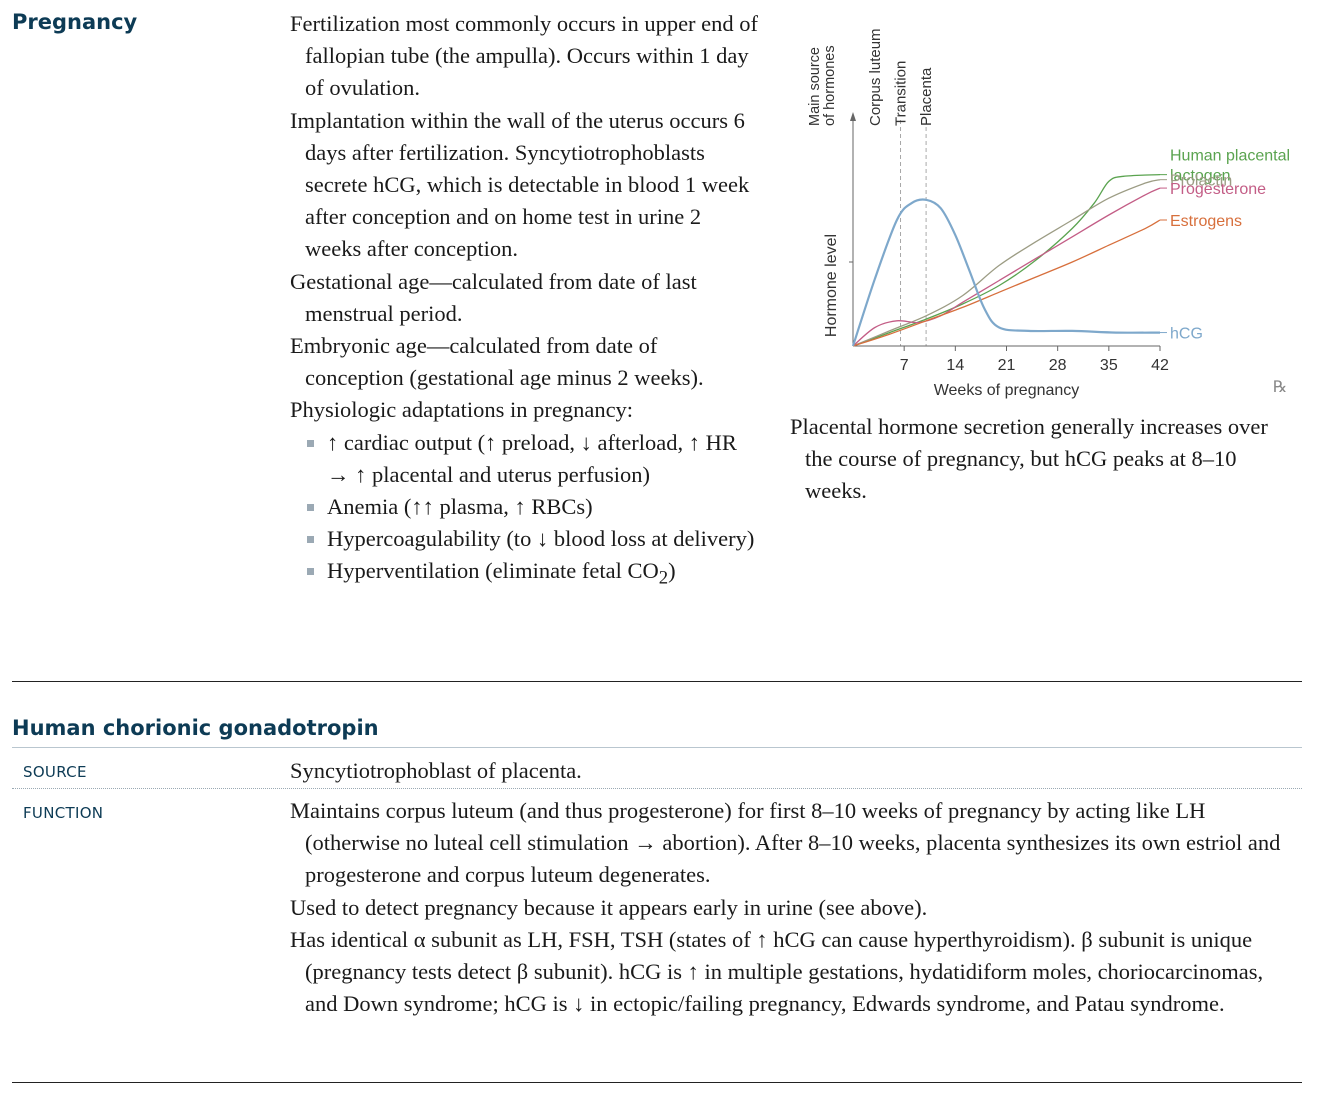 The image size is (1328, 1098). I want to click on top-axis-label: Main source, so click(815, 86).